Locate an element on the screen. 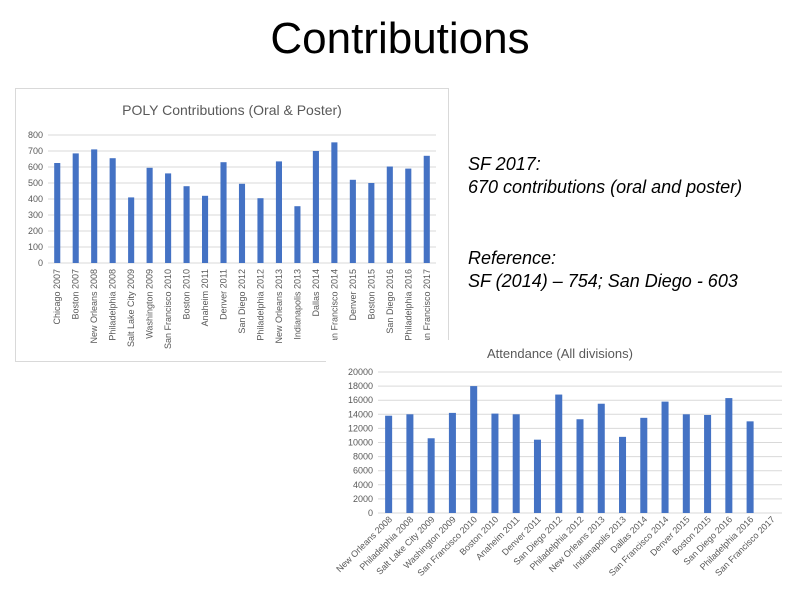  poly-x-tick-label: Boston 2015 is located at coordinates (371, 294).